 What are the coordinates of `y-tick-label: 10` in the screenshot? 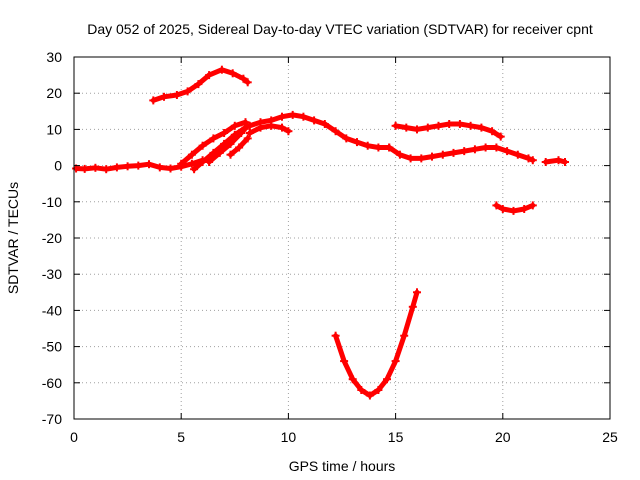 It's located at (54, 129).